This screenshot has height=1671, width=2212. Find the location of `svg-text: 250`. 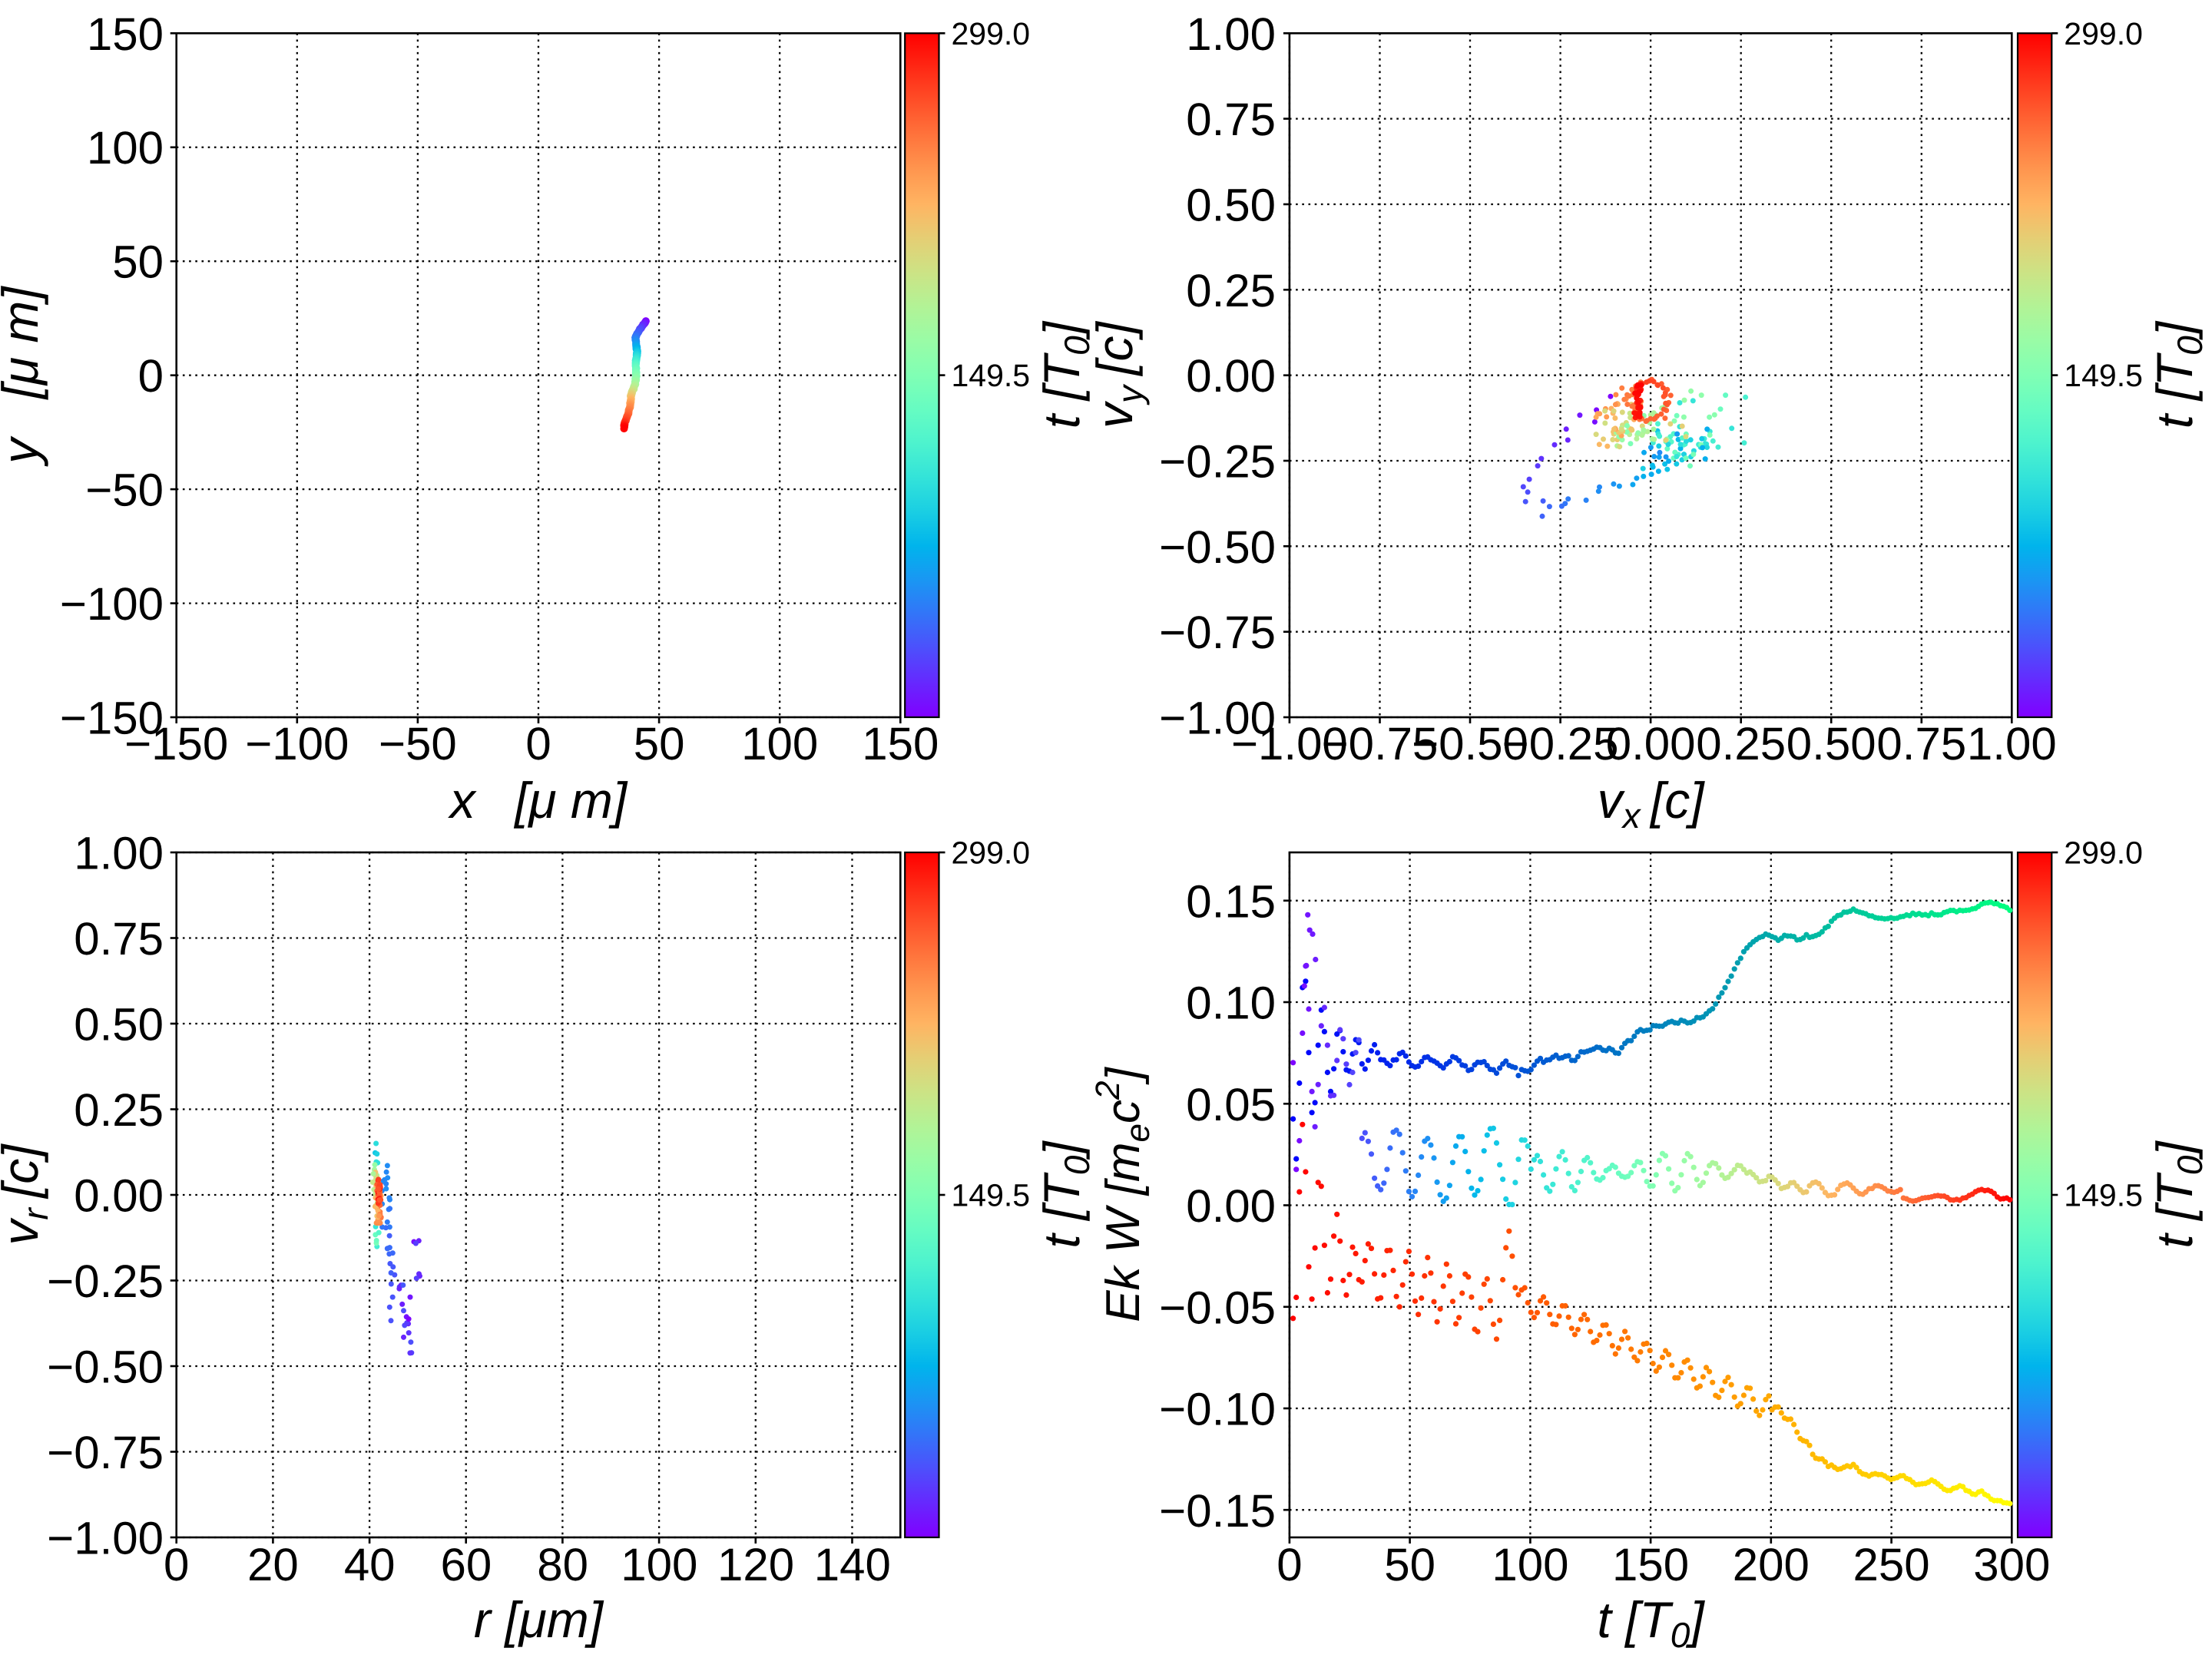

svg-text: 250 is located at coordinates (1892, 1564).